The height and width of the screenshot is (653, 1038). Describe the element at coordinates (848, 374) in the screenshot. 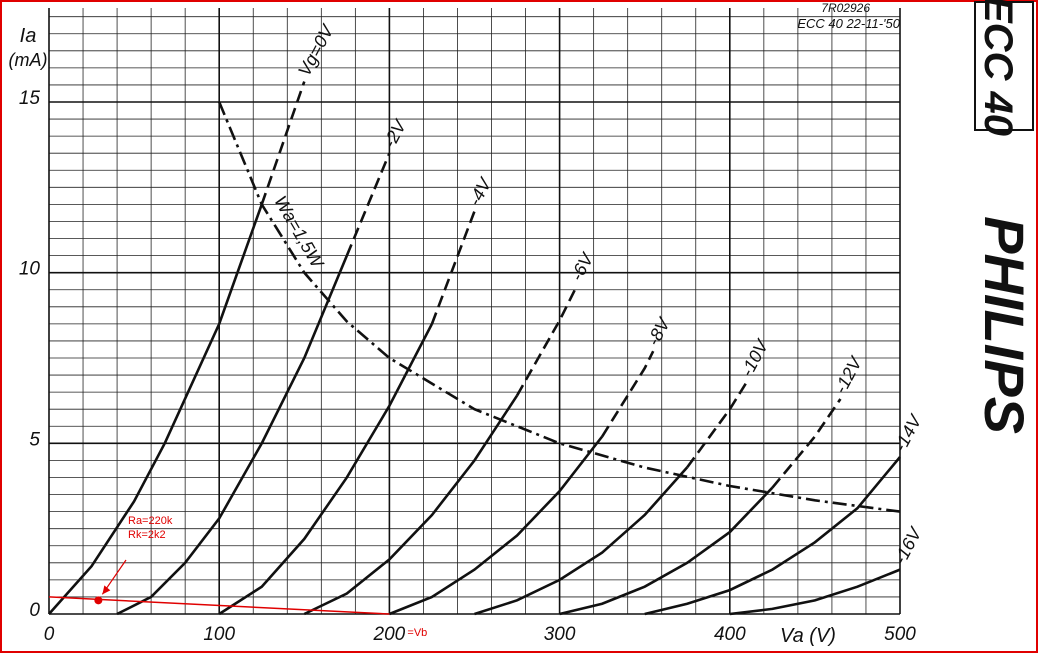

I see `series-label: -12V` at that location.